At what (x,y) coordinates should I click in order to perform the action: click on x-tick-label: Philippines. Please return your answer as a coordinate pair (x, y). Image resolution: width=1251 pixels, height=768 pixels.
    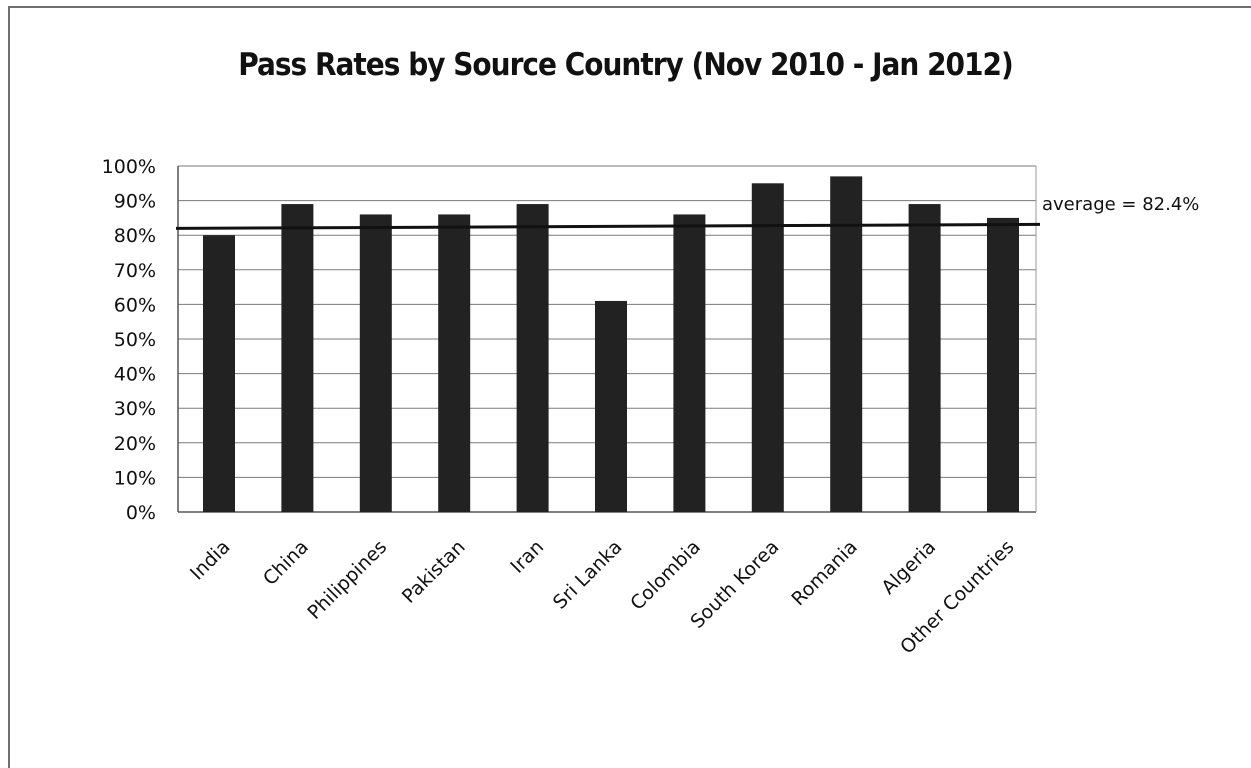
    Looking at the image, I should click on (347, 580).